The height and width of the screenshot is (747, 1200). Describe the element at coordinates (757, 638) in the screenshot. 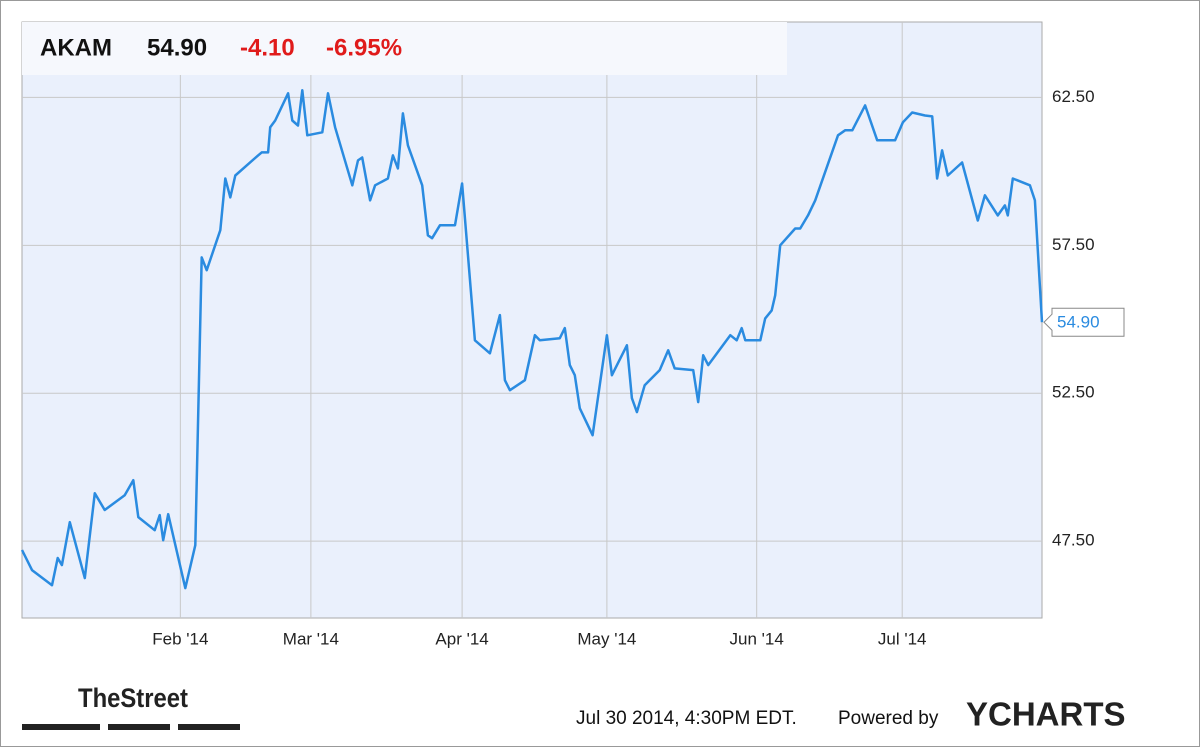

I see `x-tick-label: Jun '14` at that location.